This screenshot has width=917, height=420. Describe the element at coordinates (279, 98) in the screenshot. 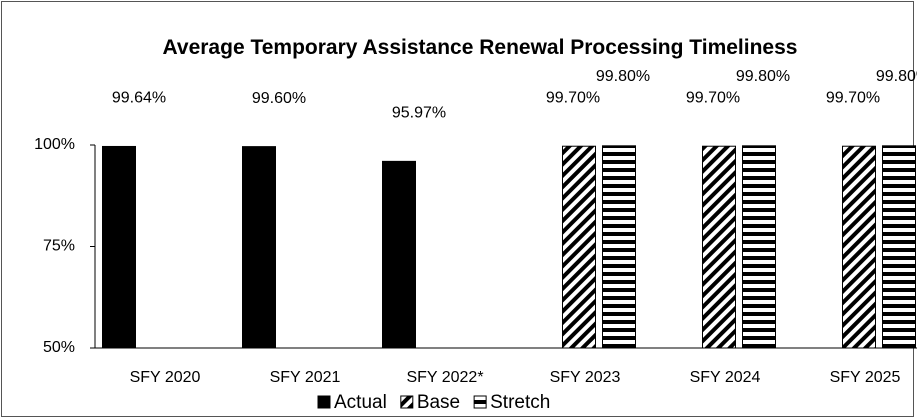

I see `data-label: 99.60%` at that location.